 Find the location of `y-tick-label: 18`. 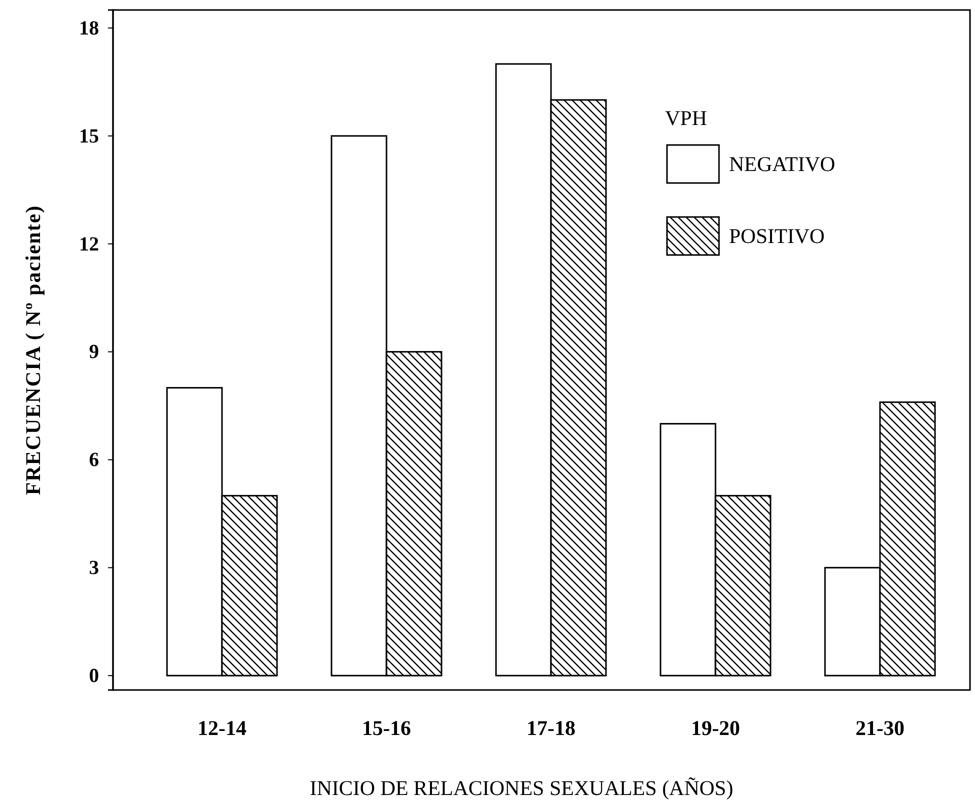

y-tick-label: 18 is located at coordinates (89, 28).